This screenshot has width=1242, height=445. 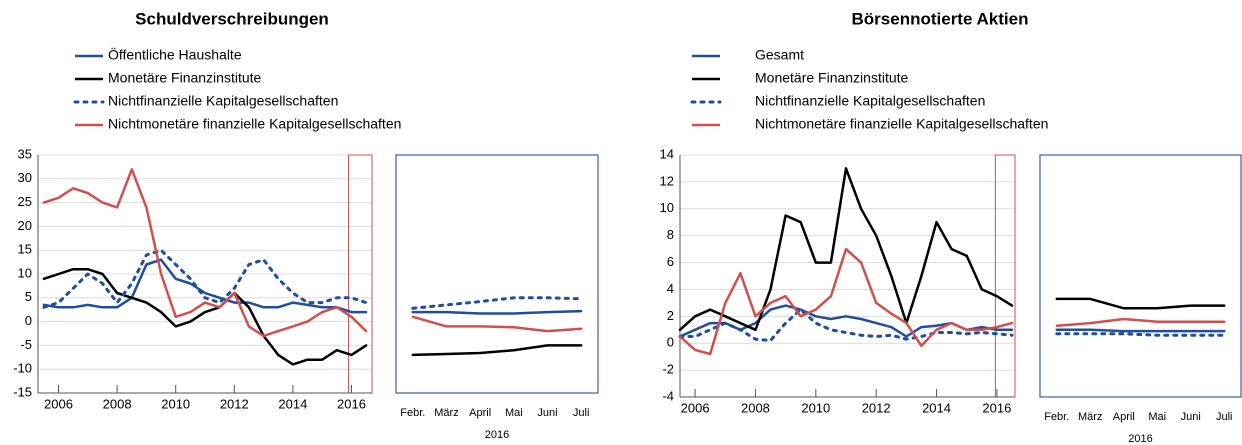 I want to click on y-tick-label: 25, so click(x=25, y=201).